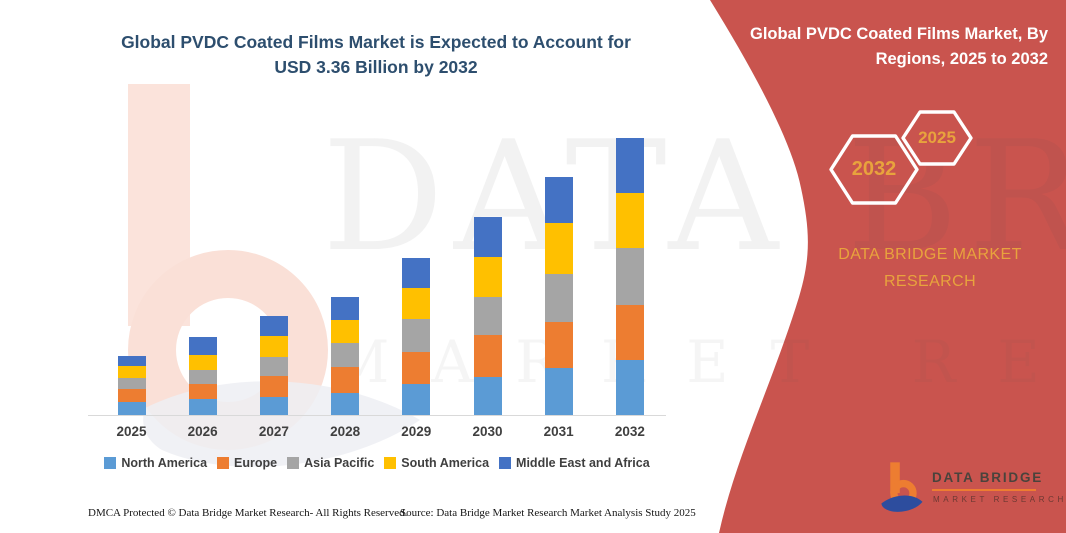 This screenshot has height=533, width=1066. Describe the element at coordinates (256, 463) in the screenshot. I see `legend-label: Europe` at that location.